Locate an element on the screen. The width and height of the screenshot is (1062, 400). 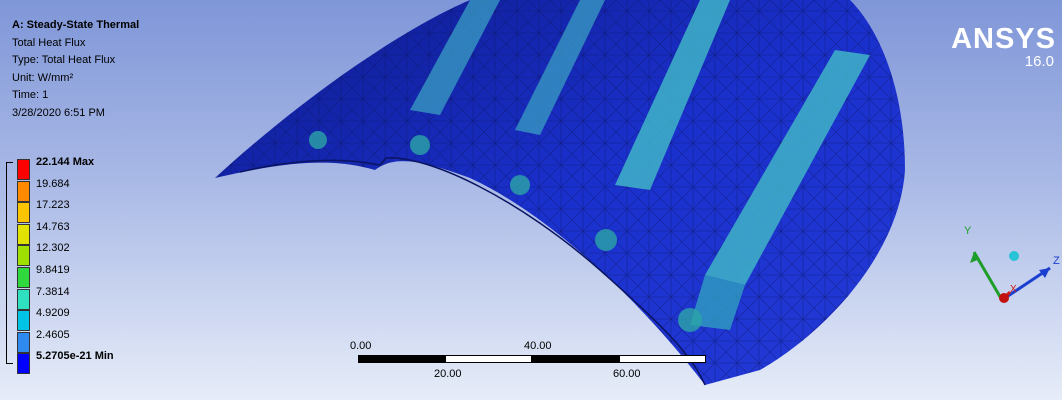
result-time: Time: 1 is located at coordinates (30, 95).